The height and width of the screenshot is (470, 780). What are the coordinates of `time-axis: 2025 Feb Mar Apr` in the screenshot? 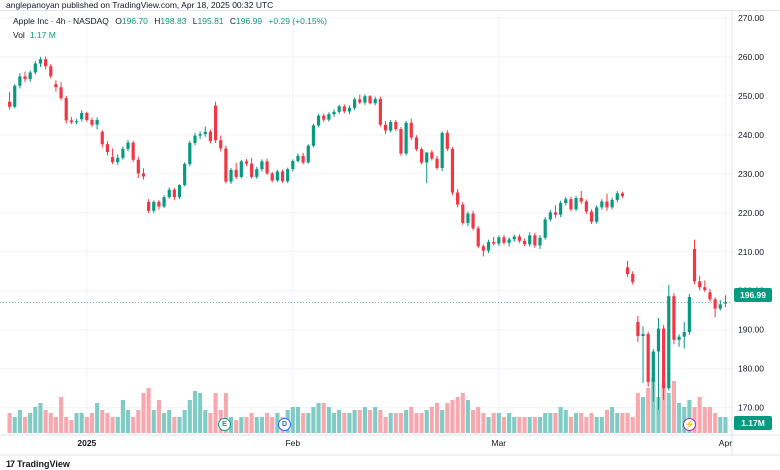 It's located at (390, 445).